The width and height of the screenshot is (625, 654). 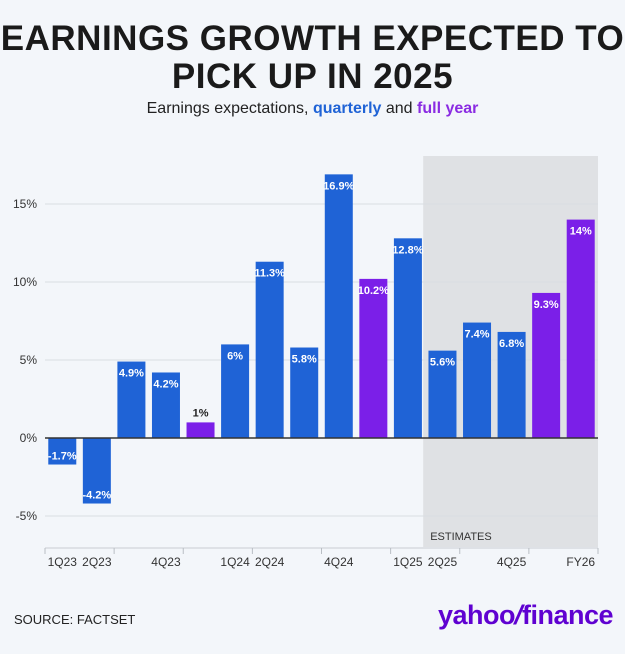 What do you see at coordinates (27, 516) in the screenshot?
I see `y-tick-label: -5%` at bounding box center [27, 516].